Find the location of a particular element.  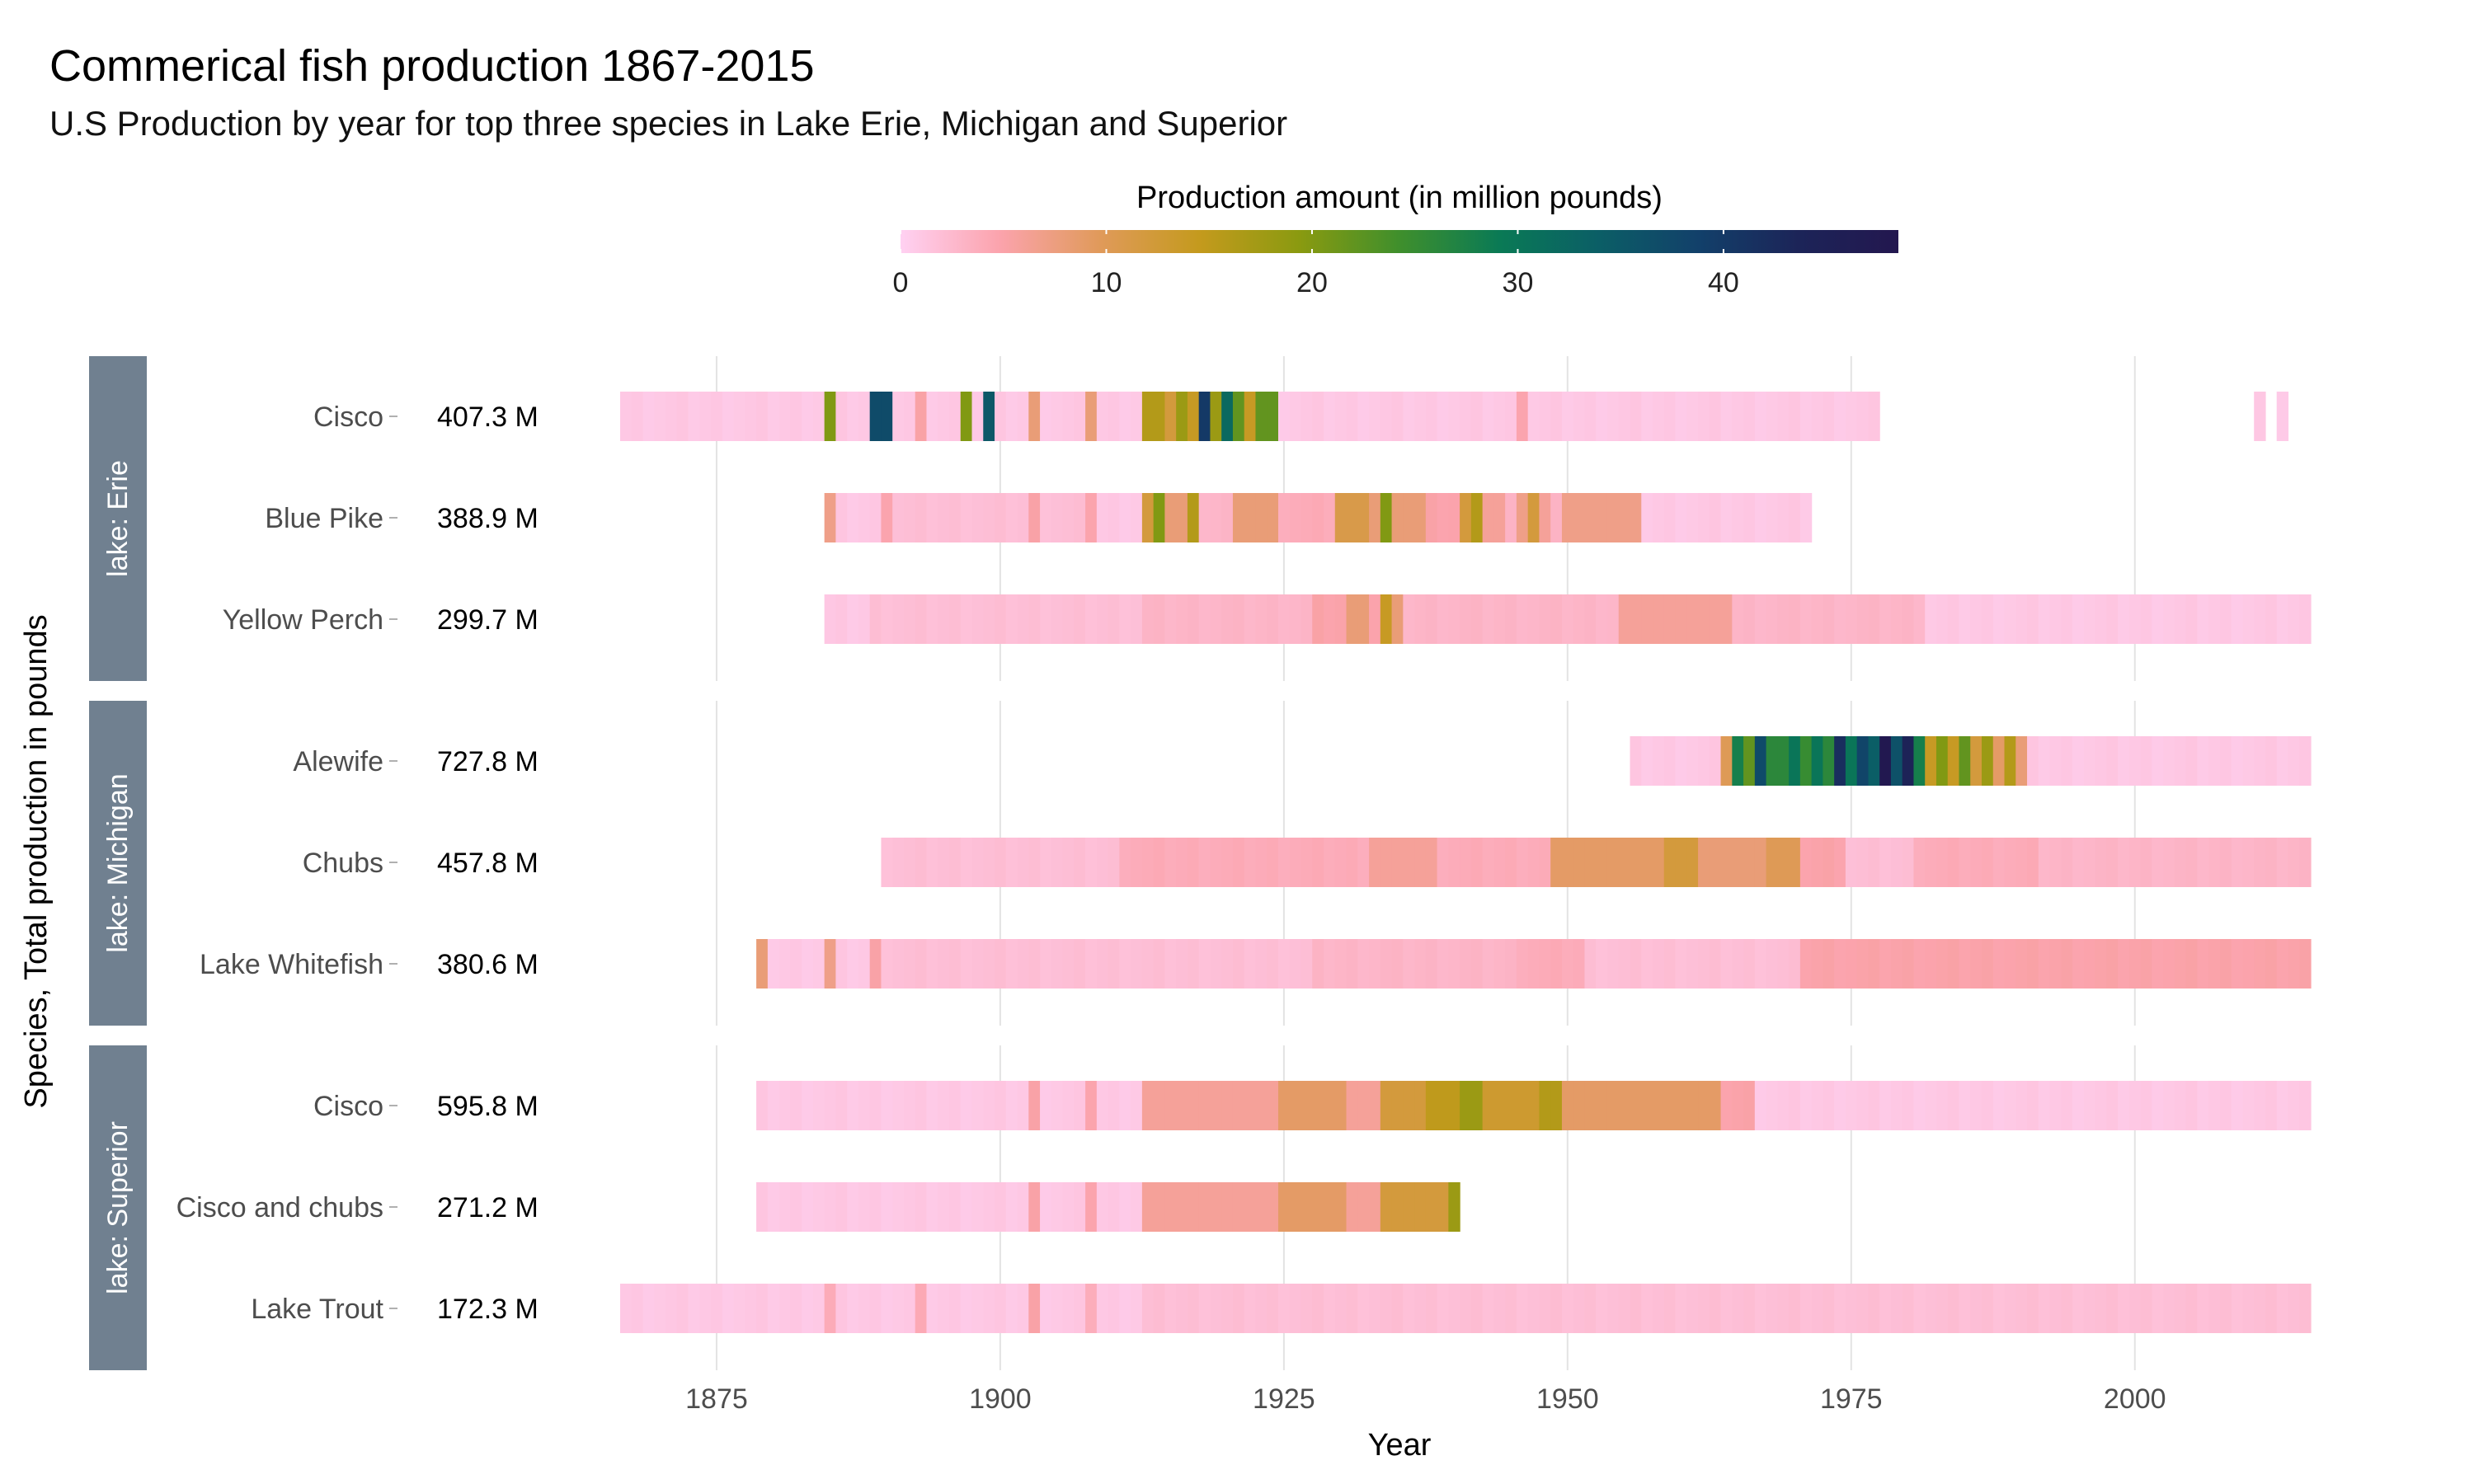

total-production-label: 271.2 M is located at coordinates (488, 1207).